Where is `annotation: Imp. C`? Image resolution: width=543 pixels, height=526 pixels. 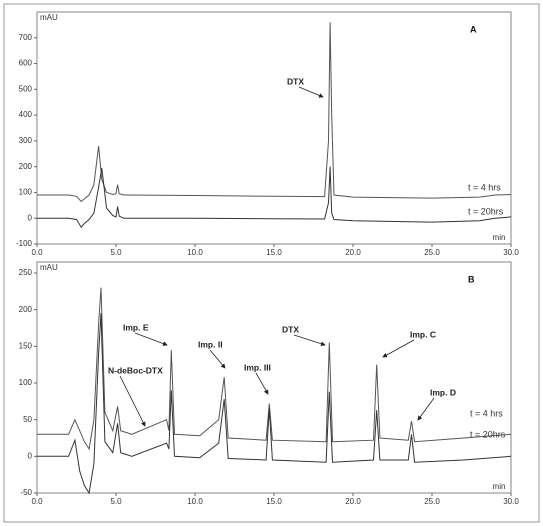 annotation: Imp. C is located at coordinates (423, 334).